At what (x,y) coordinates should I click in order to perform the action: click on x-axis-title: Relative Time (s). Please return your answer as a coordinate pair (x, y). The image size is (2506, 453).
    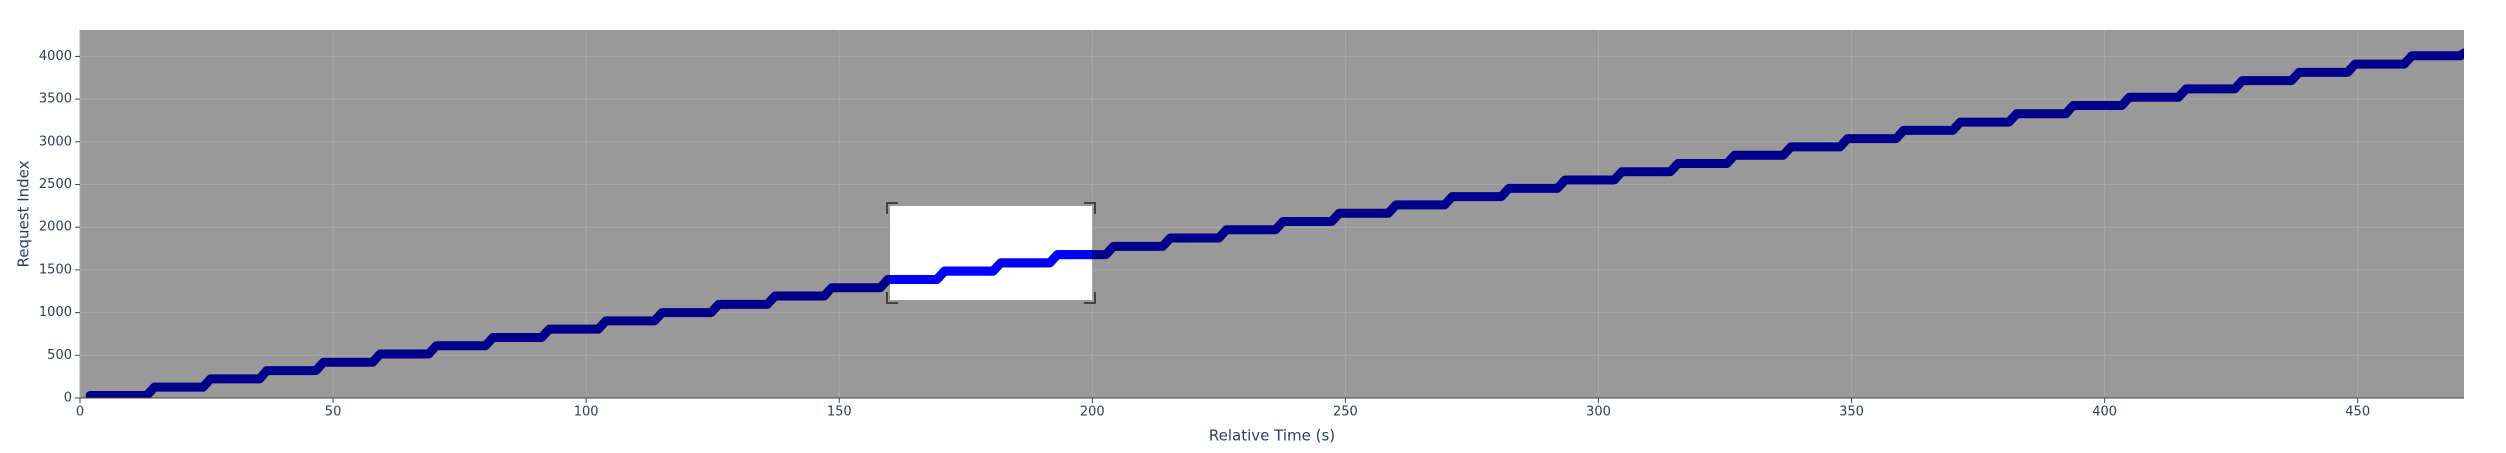
    Looking at the image, I should click on (1272, 436).